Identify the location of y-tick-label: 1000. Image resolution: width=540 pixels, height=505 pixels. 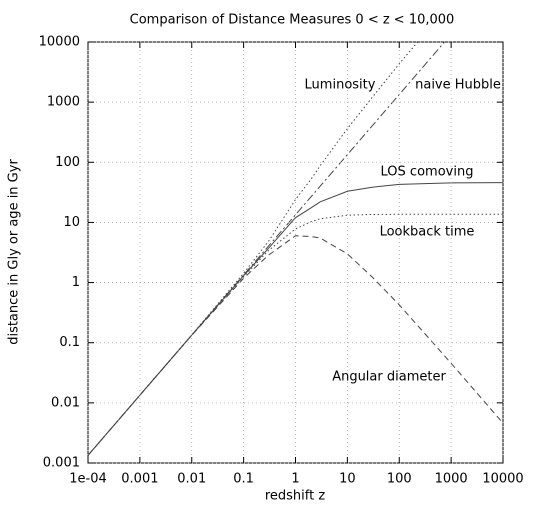
(63, 102).